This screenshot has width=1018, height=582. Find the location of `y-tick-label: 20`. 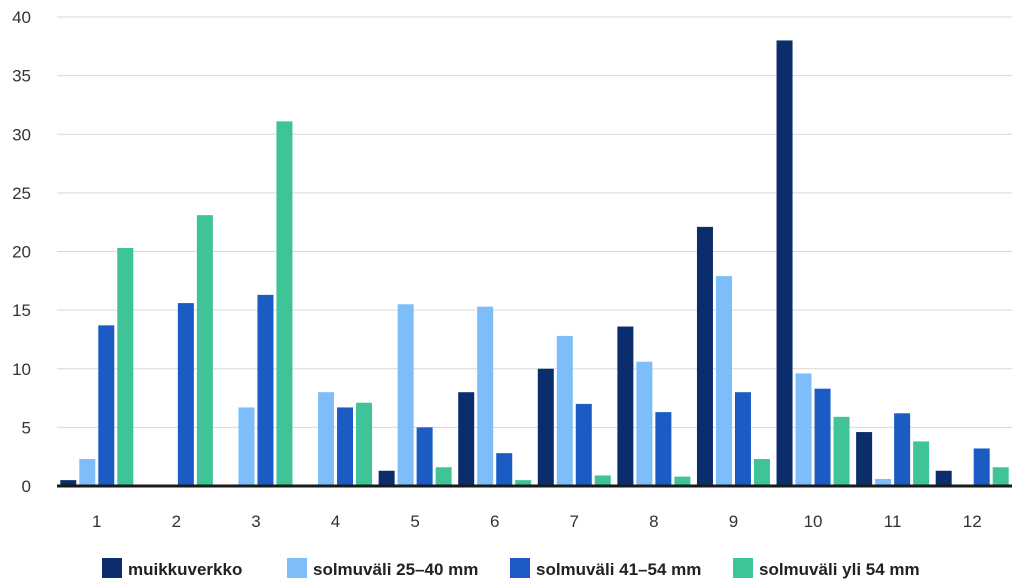

y-tick-label: 20 is located at coordinates (21, 252).